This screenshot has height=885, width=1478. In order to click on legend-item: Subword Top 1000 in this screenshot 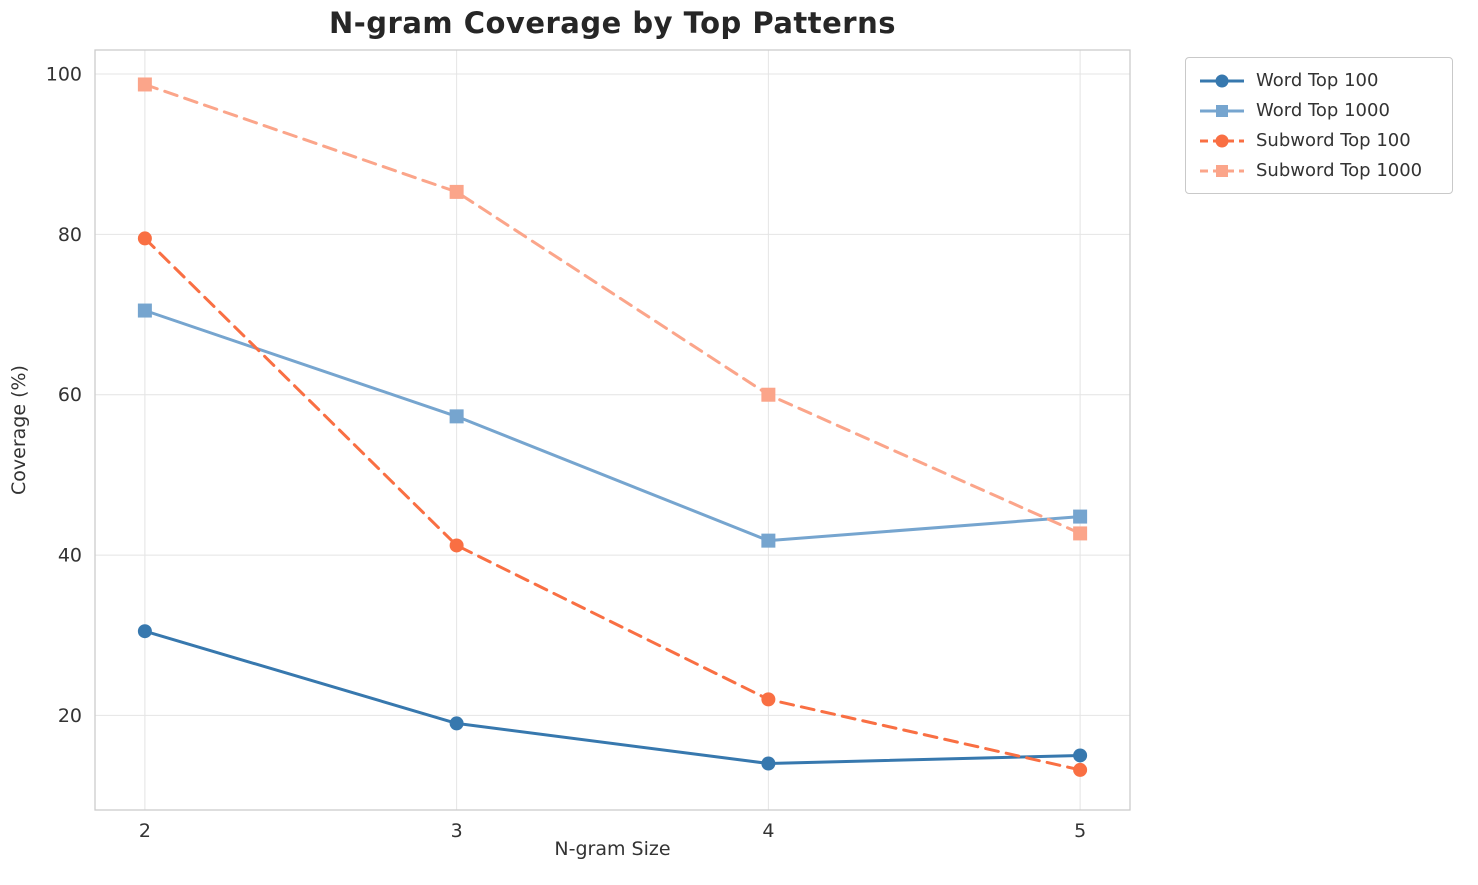, I will do `click(1316, 170)`.